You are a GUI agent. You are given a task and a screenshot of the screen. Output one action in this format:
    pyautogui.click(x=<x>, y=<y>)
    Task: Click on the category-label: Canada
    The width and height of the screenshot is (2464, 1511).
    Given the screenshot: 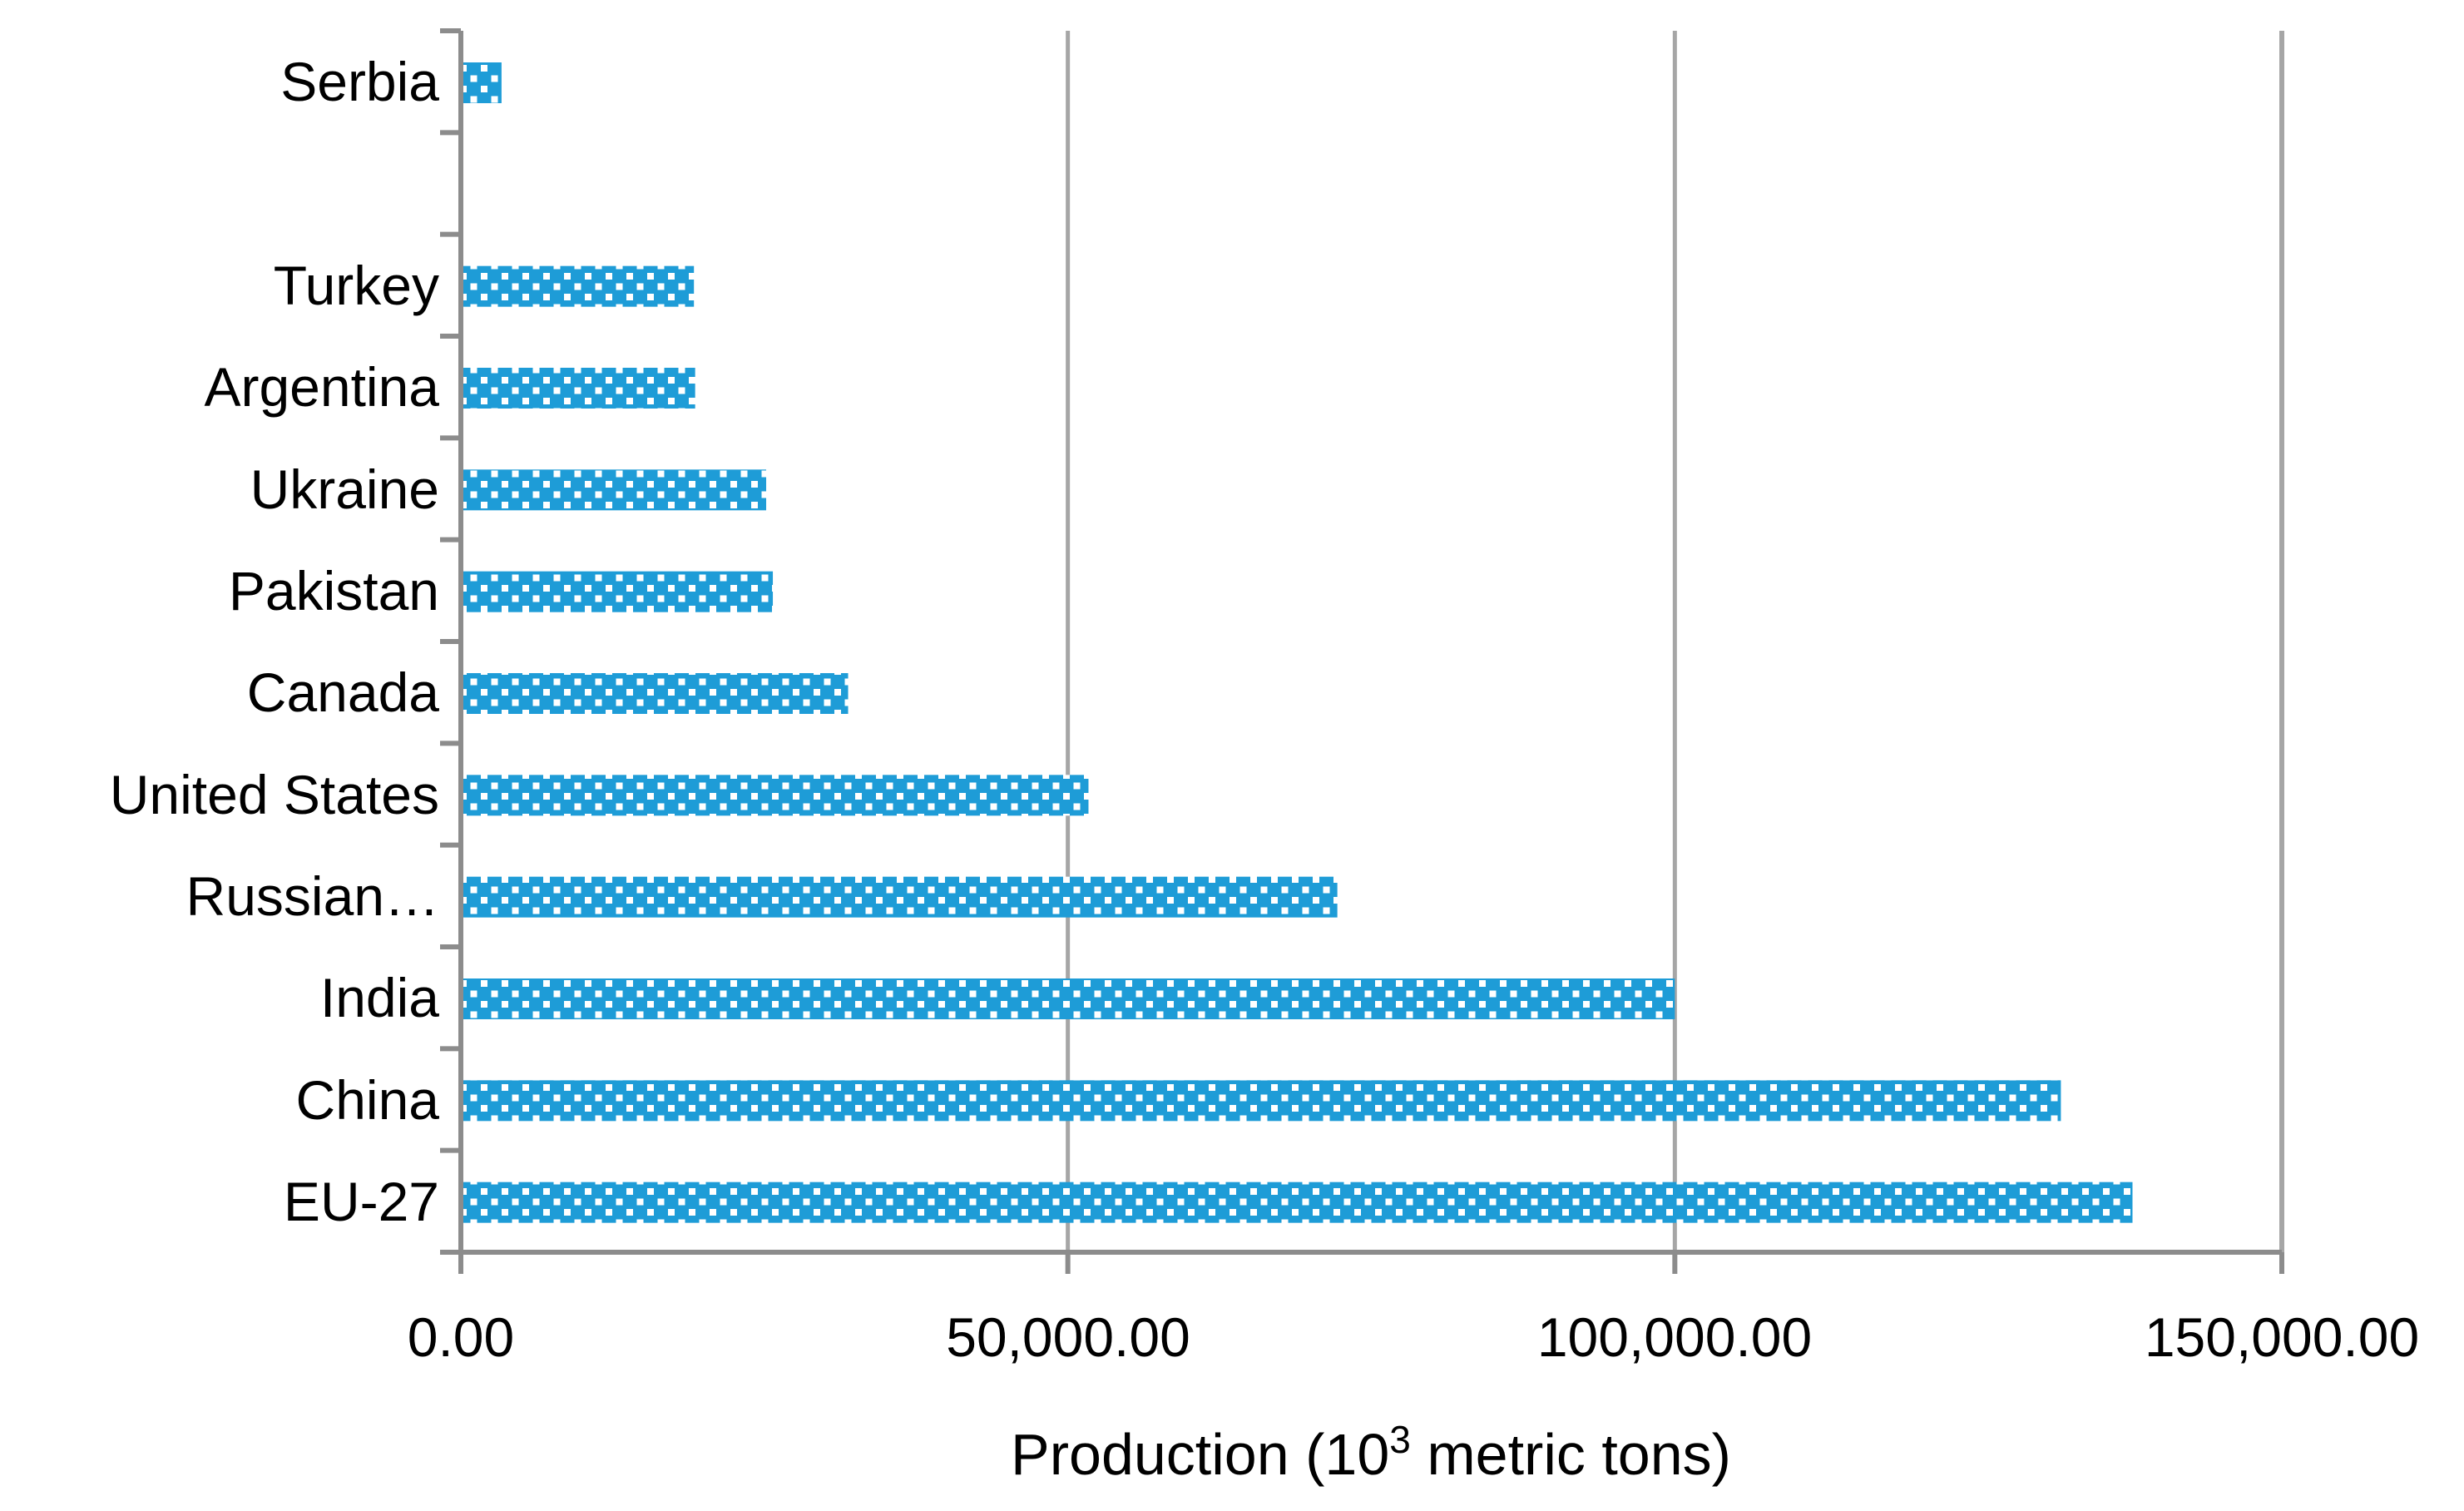 What is the action you would take?
    pyautogui.click(x=343, y=692)
    